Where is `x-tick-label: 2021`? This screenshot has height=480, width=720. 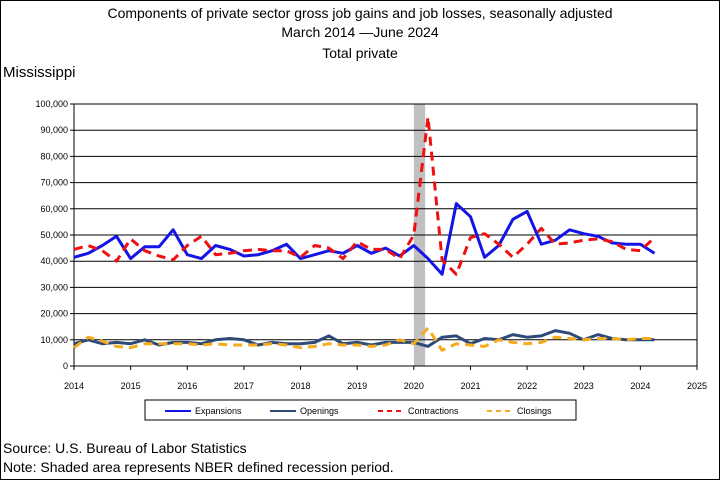
x-tick-label: 2021 is located at coordinates (470, 386).